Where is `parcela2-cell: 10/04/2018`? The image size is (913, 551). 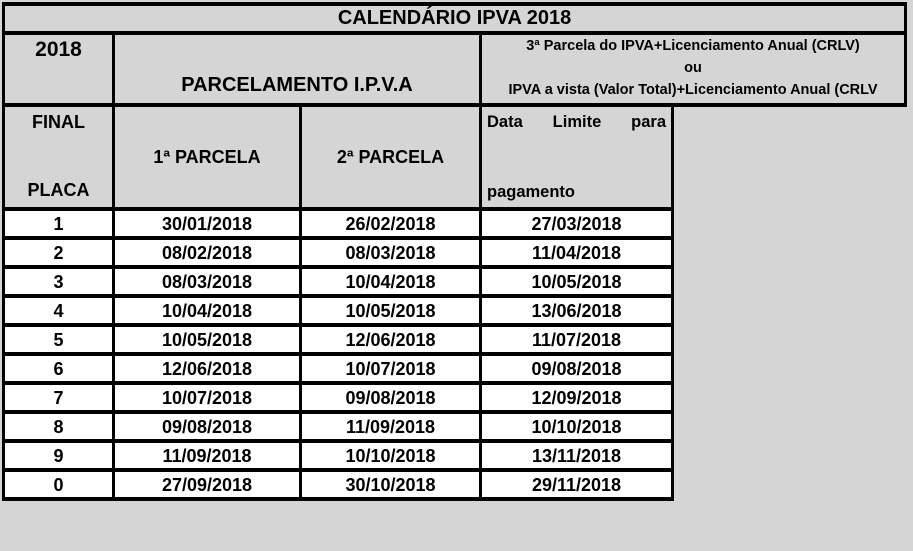 parcela2-cell: 10/04/2018 is located at coordinates (390, 281).